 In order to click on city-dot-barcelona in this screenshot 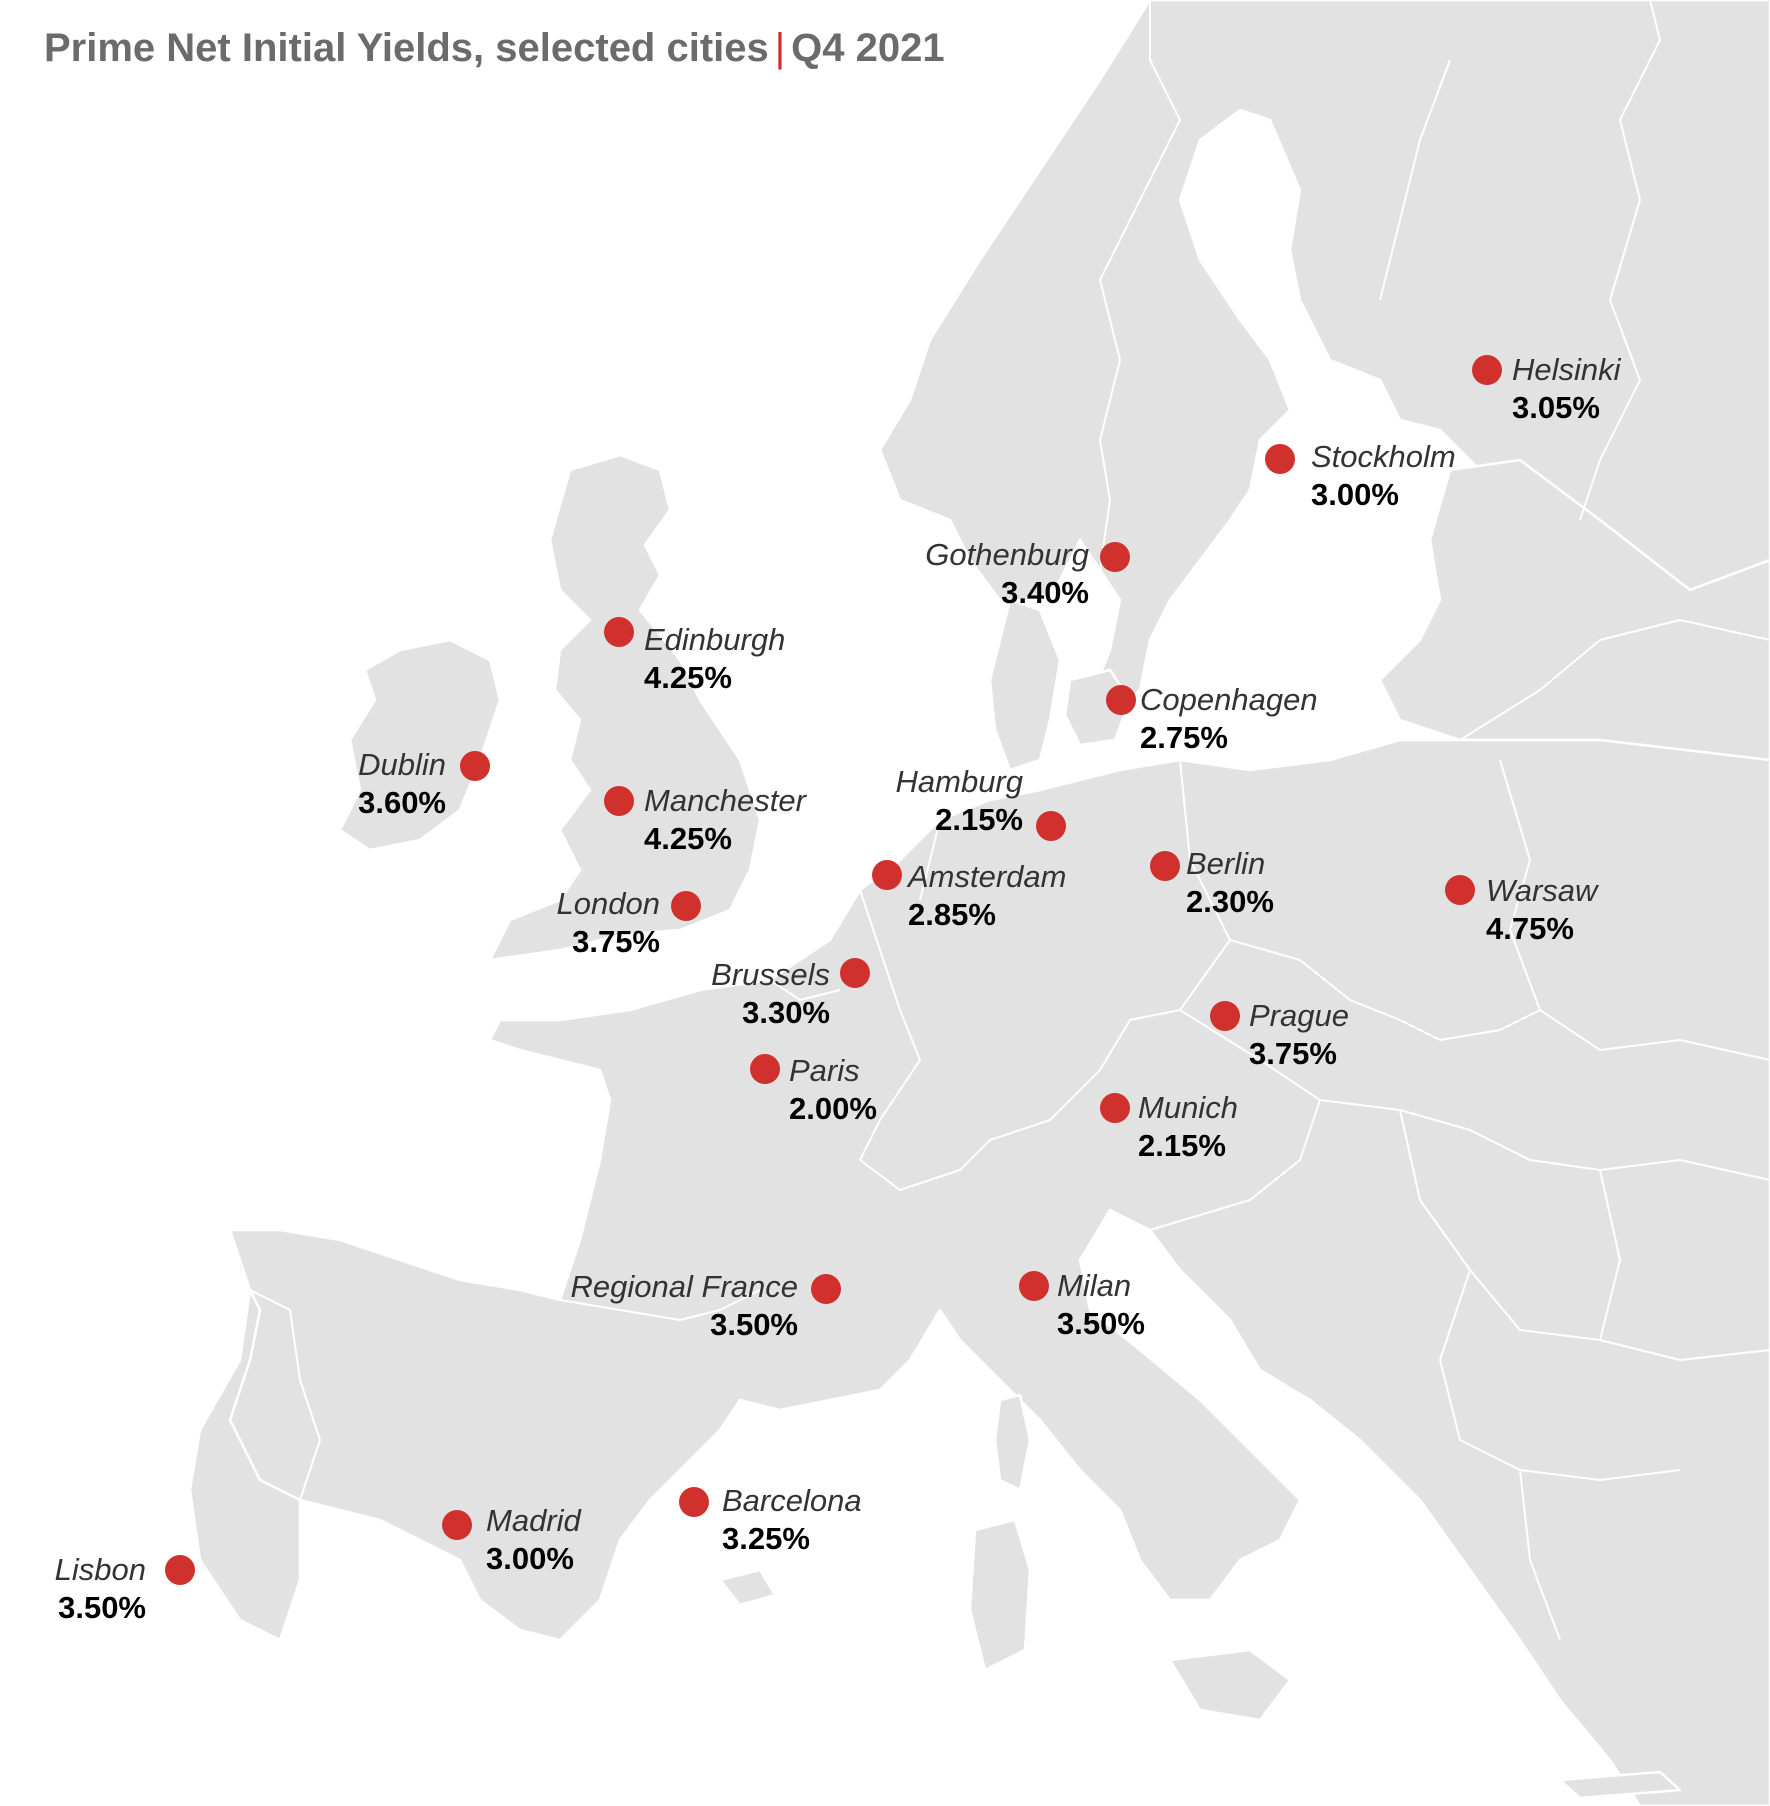, I will do `click(694, 1502)`.